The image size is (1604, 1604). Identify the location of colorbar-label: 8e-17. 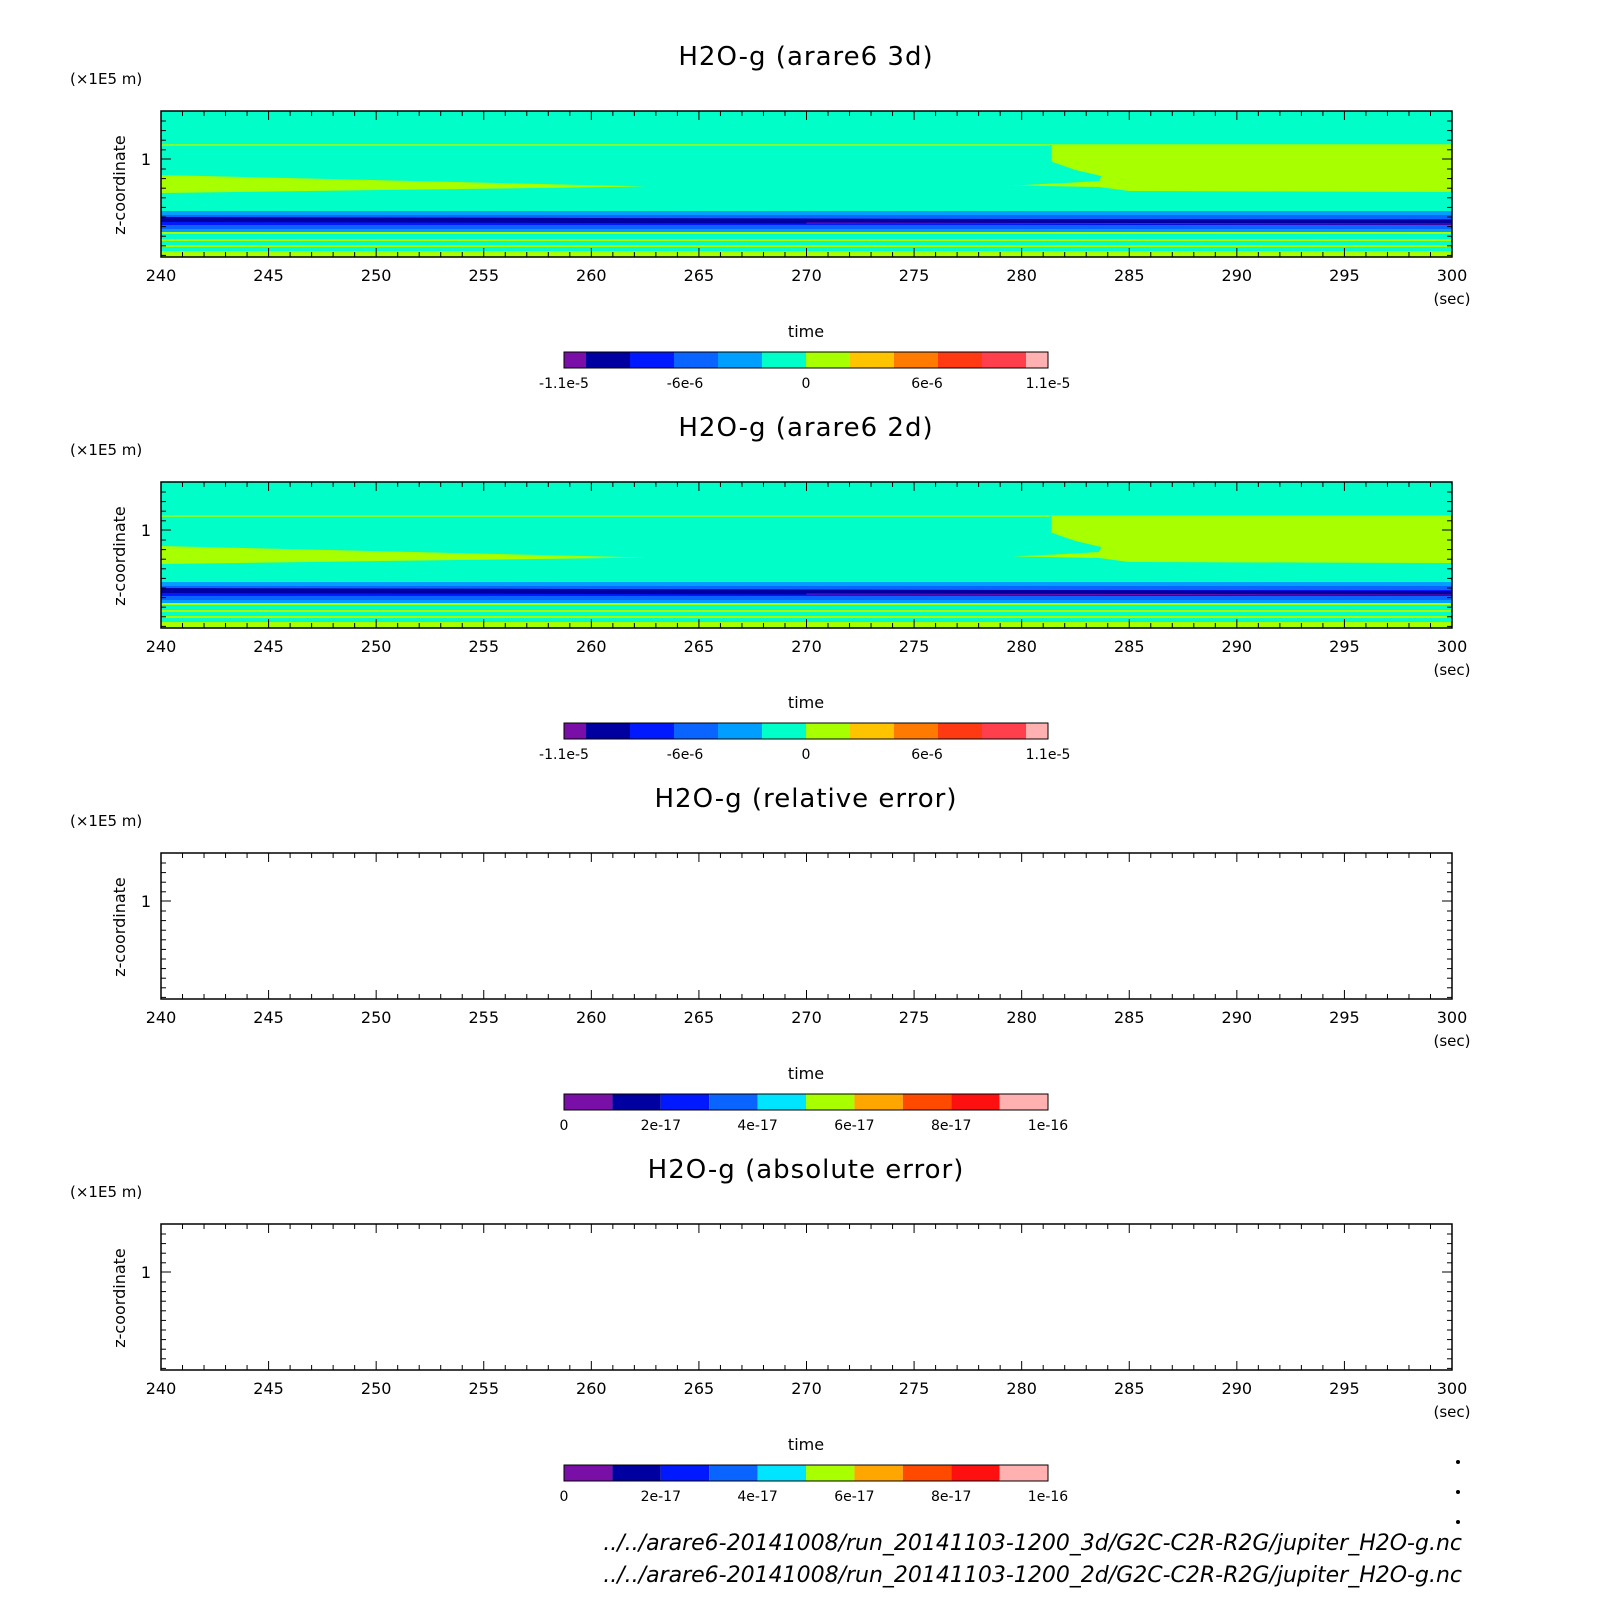
(951, 1497).